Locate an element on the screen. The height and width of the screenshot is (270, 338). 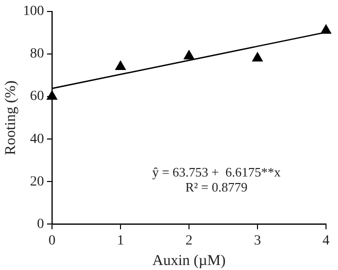
y-tick-label: 0 is located at coordinates (40, 224).